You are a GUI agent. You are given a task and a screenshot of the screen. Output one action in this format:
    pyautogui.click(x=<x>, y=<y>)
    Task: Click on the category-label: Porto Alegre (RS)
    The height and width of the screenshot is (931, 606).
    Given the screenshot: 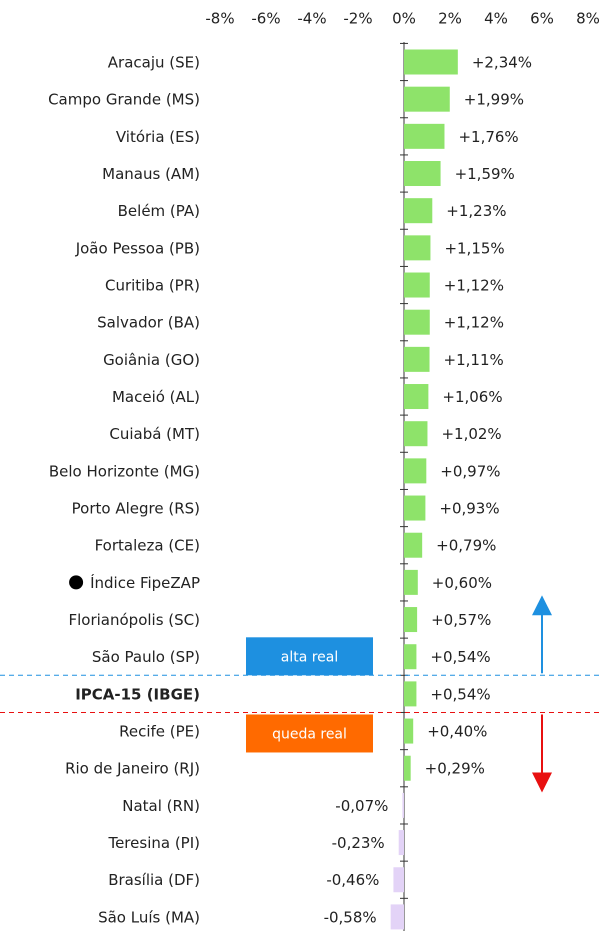 What is the action you would take?
    pyautogui.click(x=136, y=509)
    